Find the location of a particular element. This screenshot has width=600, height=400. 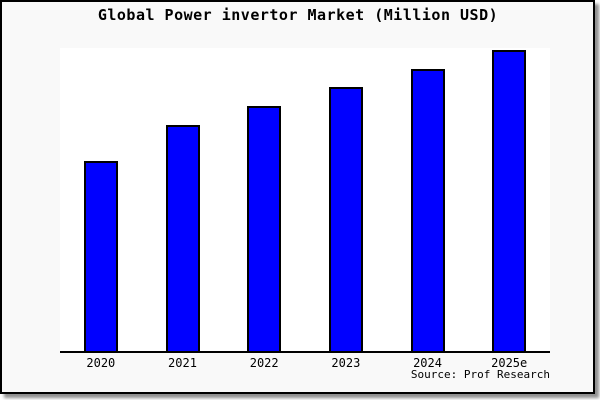

bar-slot-2021 is located at coordinates (183, 199).